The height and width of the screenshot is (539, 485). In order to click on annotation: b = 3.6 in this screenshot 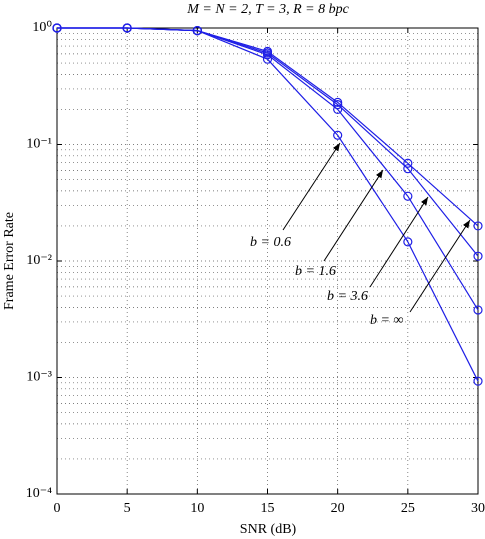, I will do `click(347, 296)`.